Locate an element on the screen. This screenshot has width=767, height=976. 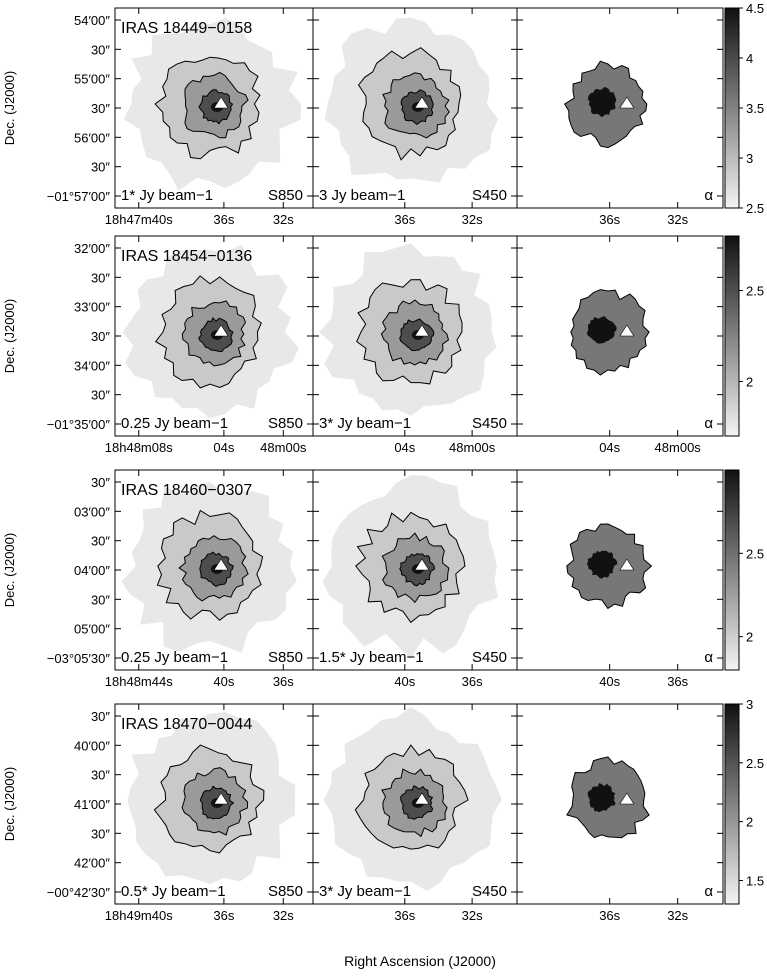
colorbar-tick-label: 1.5 is located at coordinates (755, 880).